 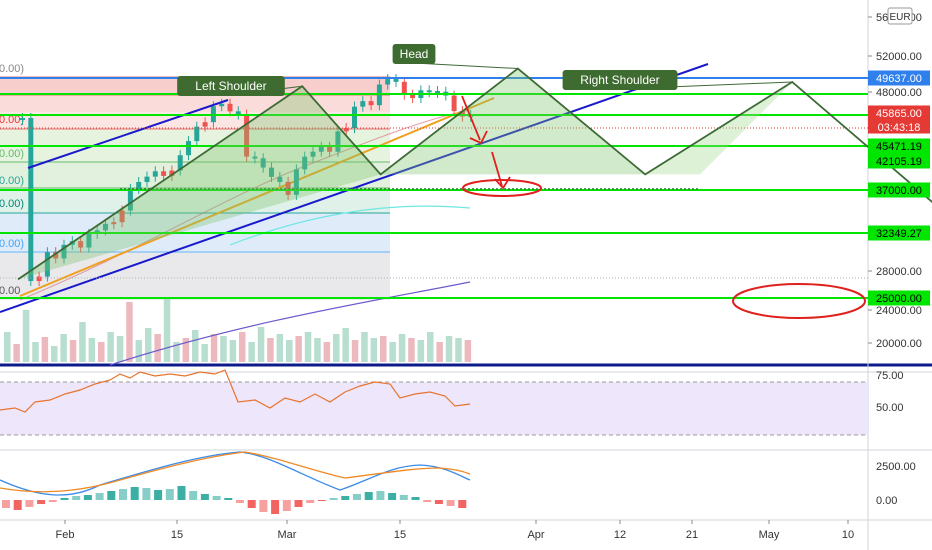 I want to click on annotation-label: Right Shoulder, so click(x=619, y=80).